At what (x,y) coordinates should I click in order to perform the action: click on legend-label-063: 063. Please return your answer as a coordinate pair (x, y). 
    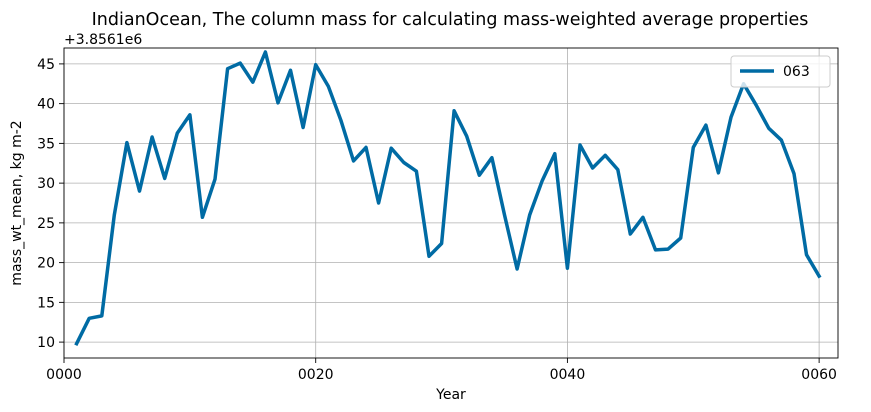
    Looking at the image, I should click on (796, 72).